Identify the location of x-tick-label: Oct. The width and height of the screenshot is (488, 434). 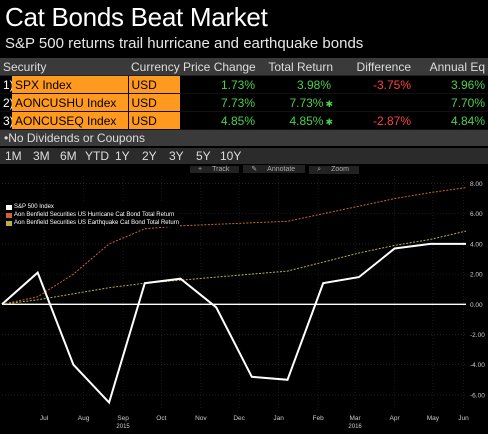
(161, 418).